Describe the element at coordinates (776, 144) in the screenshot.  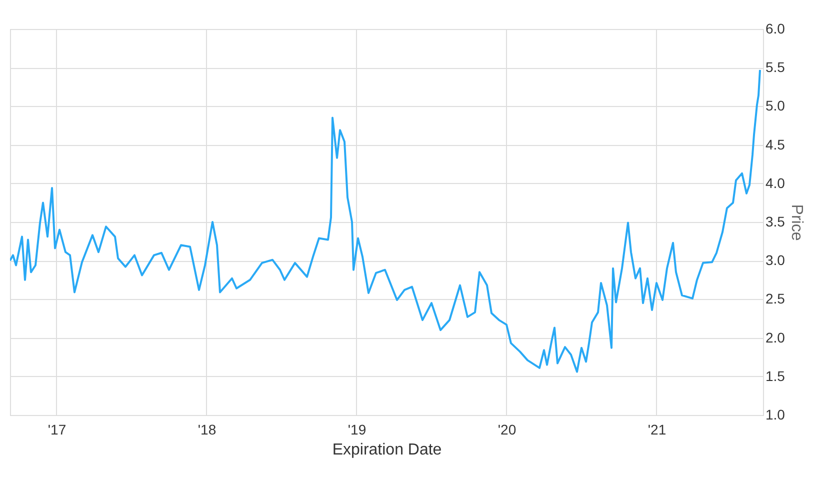
I see `y-tick-label: 4.5` at that location.